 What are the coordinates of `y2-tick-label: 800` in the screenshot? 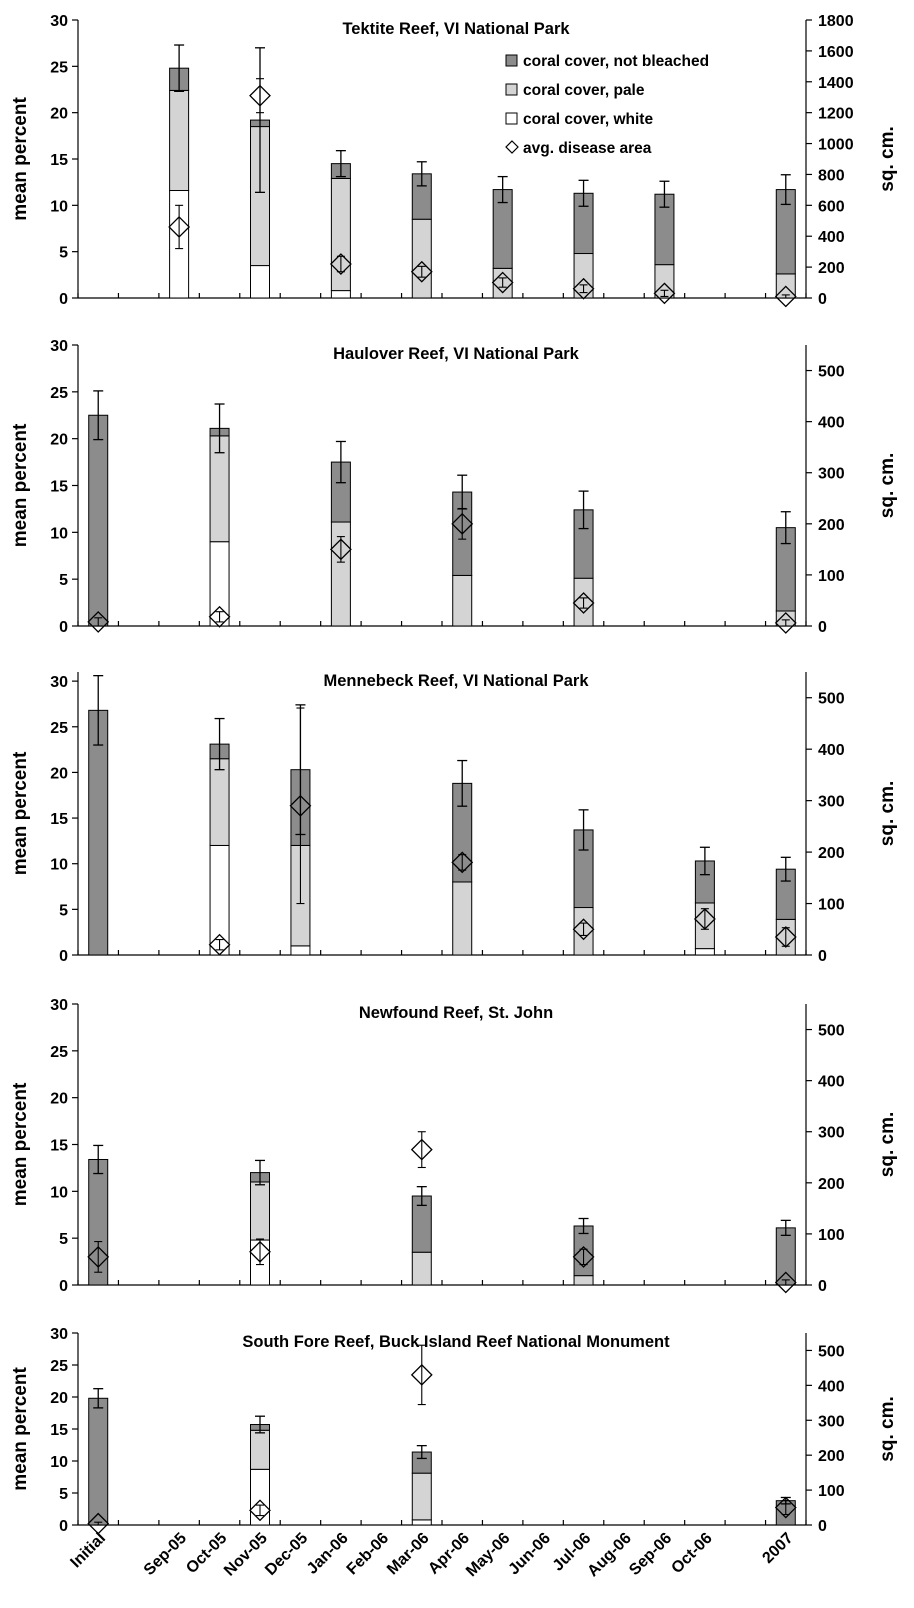 It's located at (831, 175).